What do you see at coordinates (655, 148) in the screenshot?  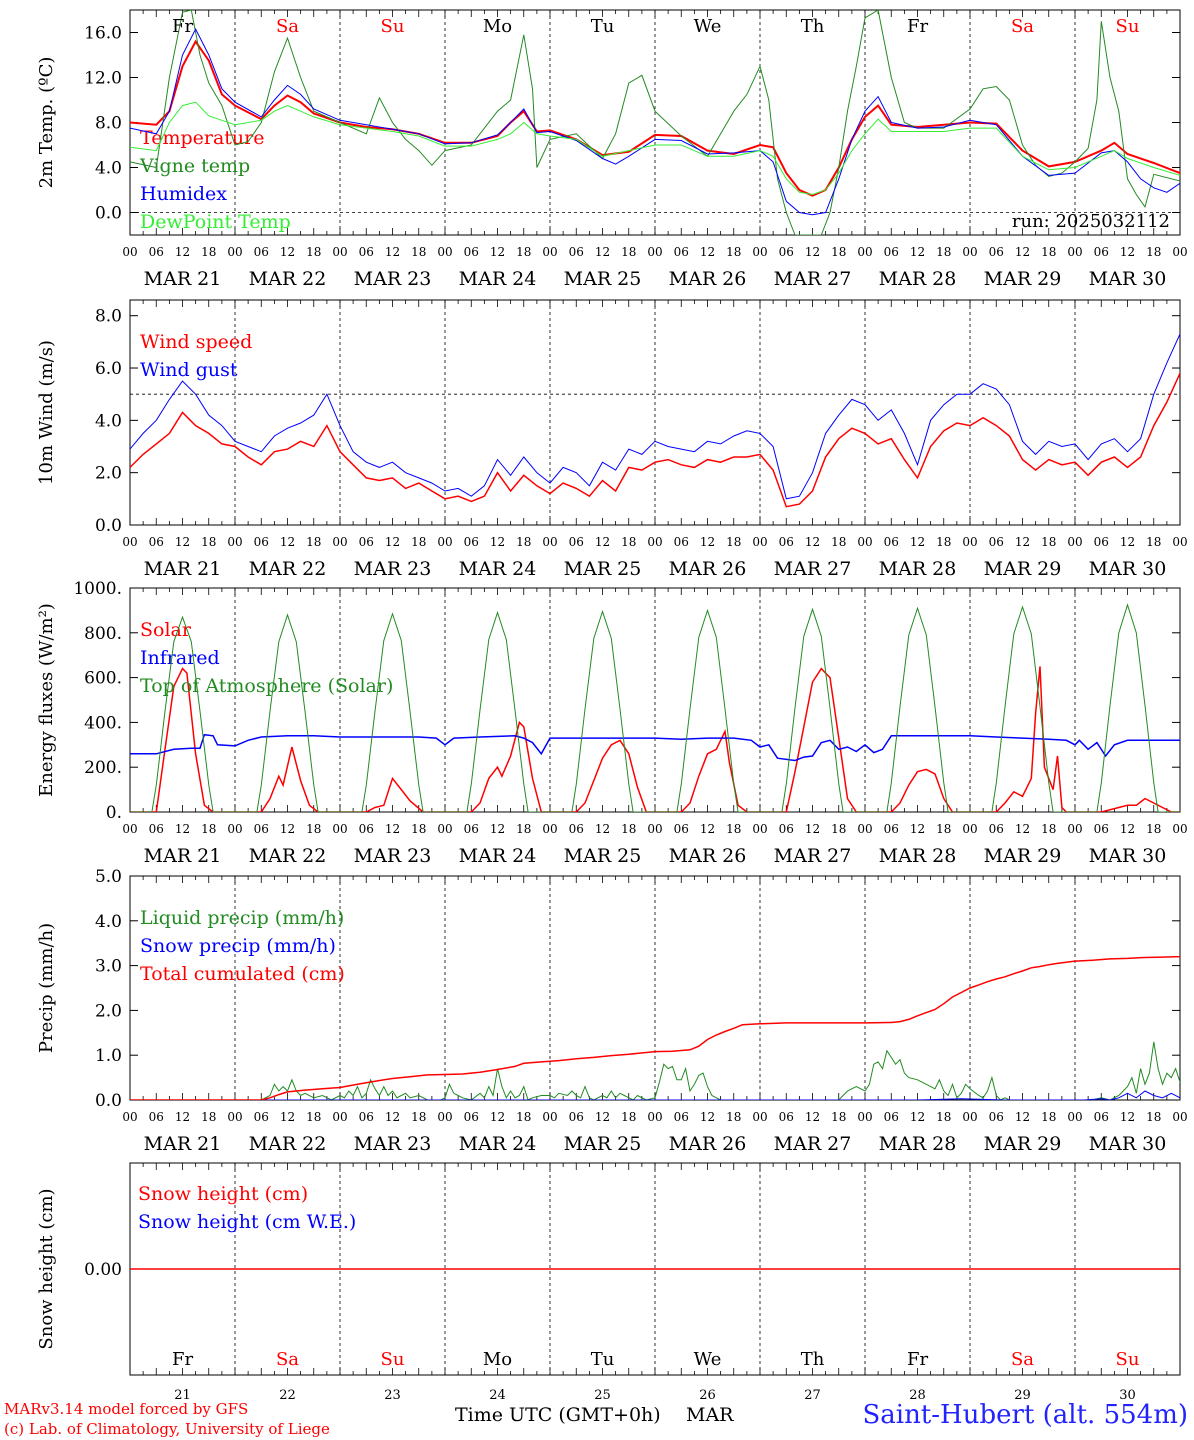 I see `series-line-lightgreen` at bounding box center [655, 148].